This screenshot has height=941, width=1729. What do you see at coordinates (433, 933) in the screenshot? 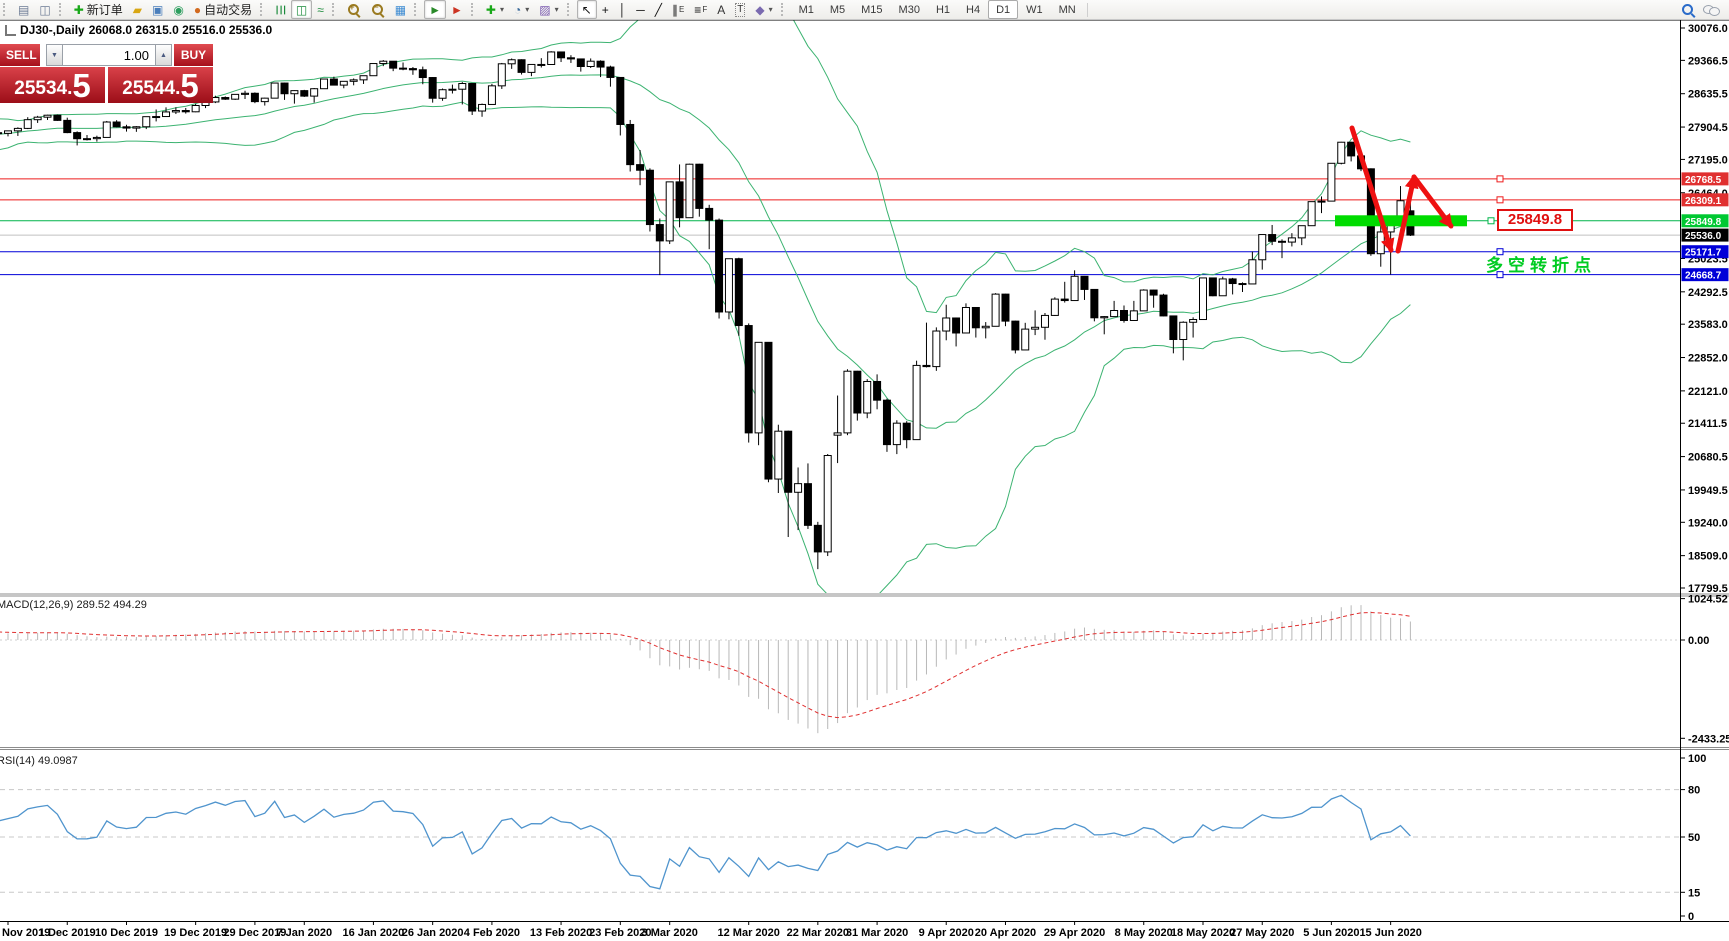
I see `date-axis-label: 26 Jan 2020` at bounding box center [433, 933].